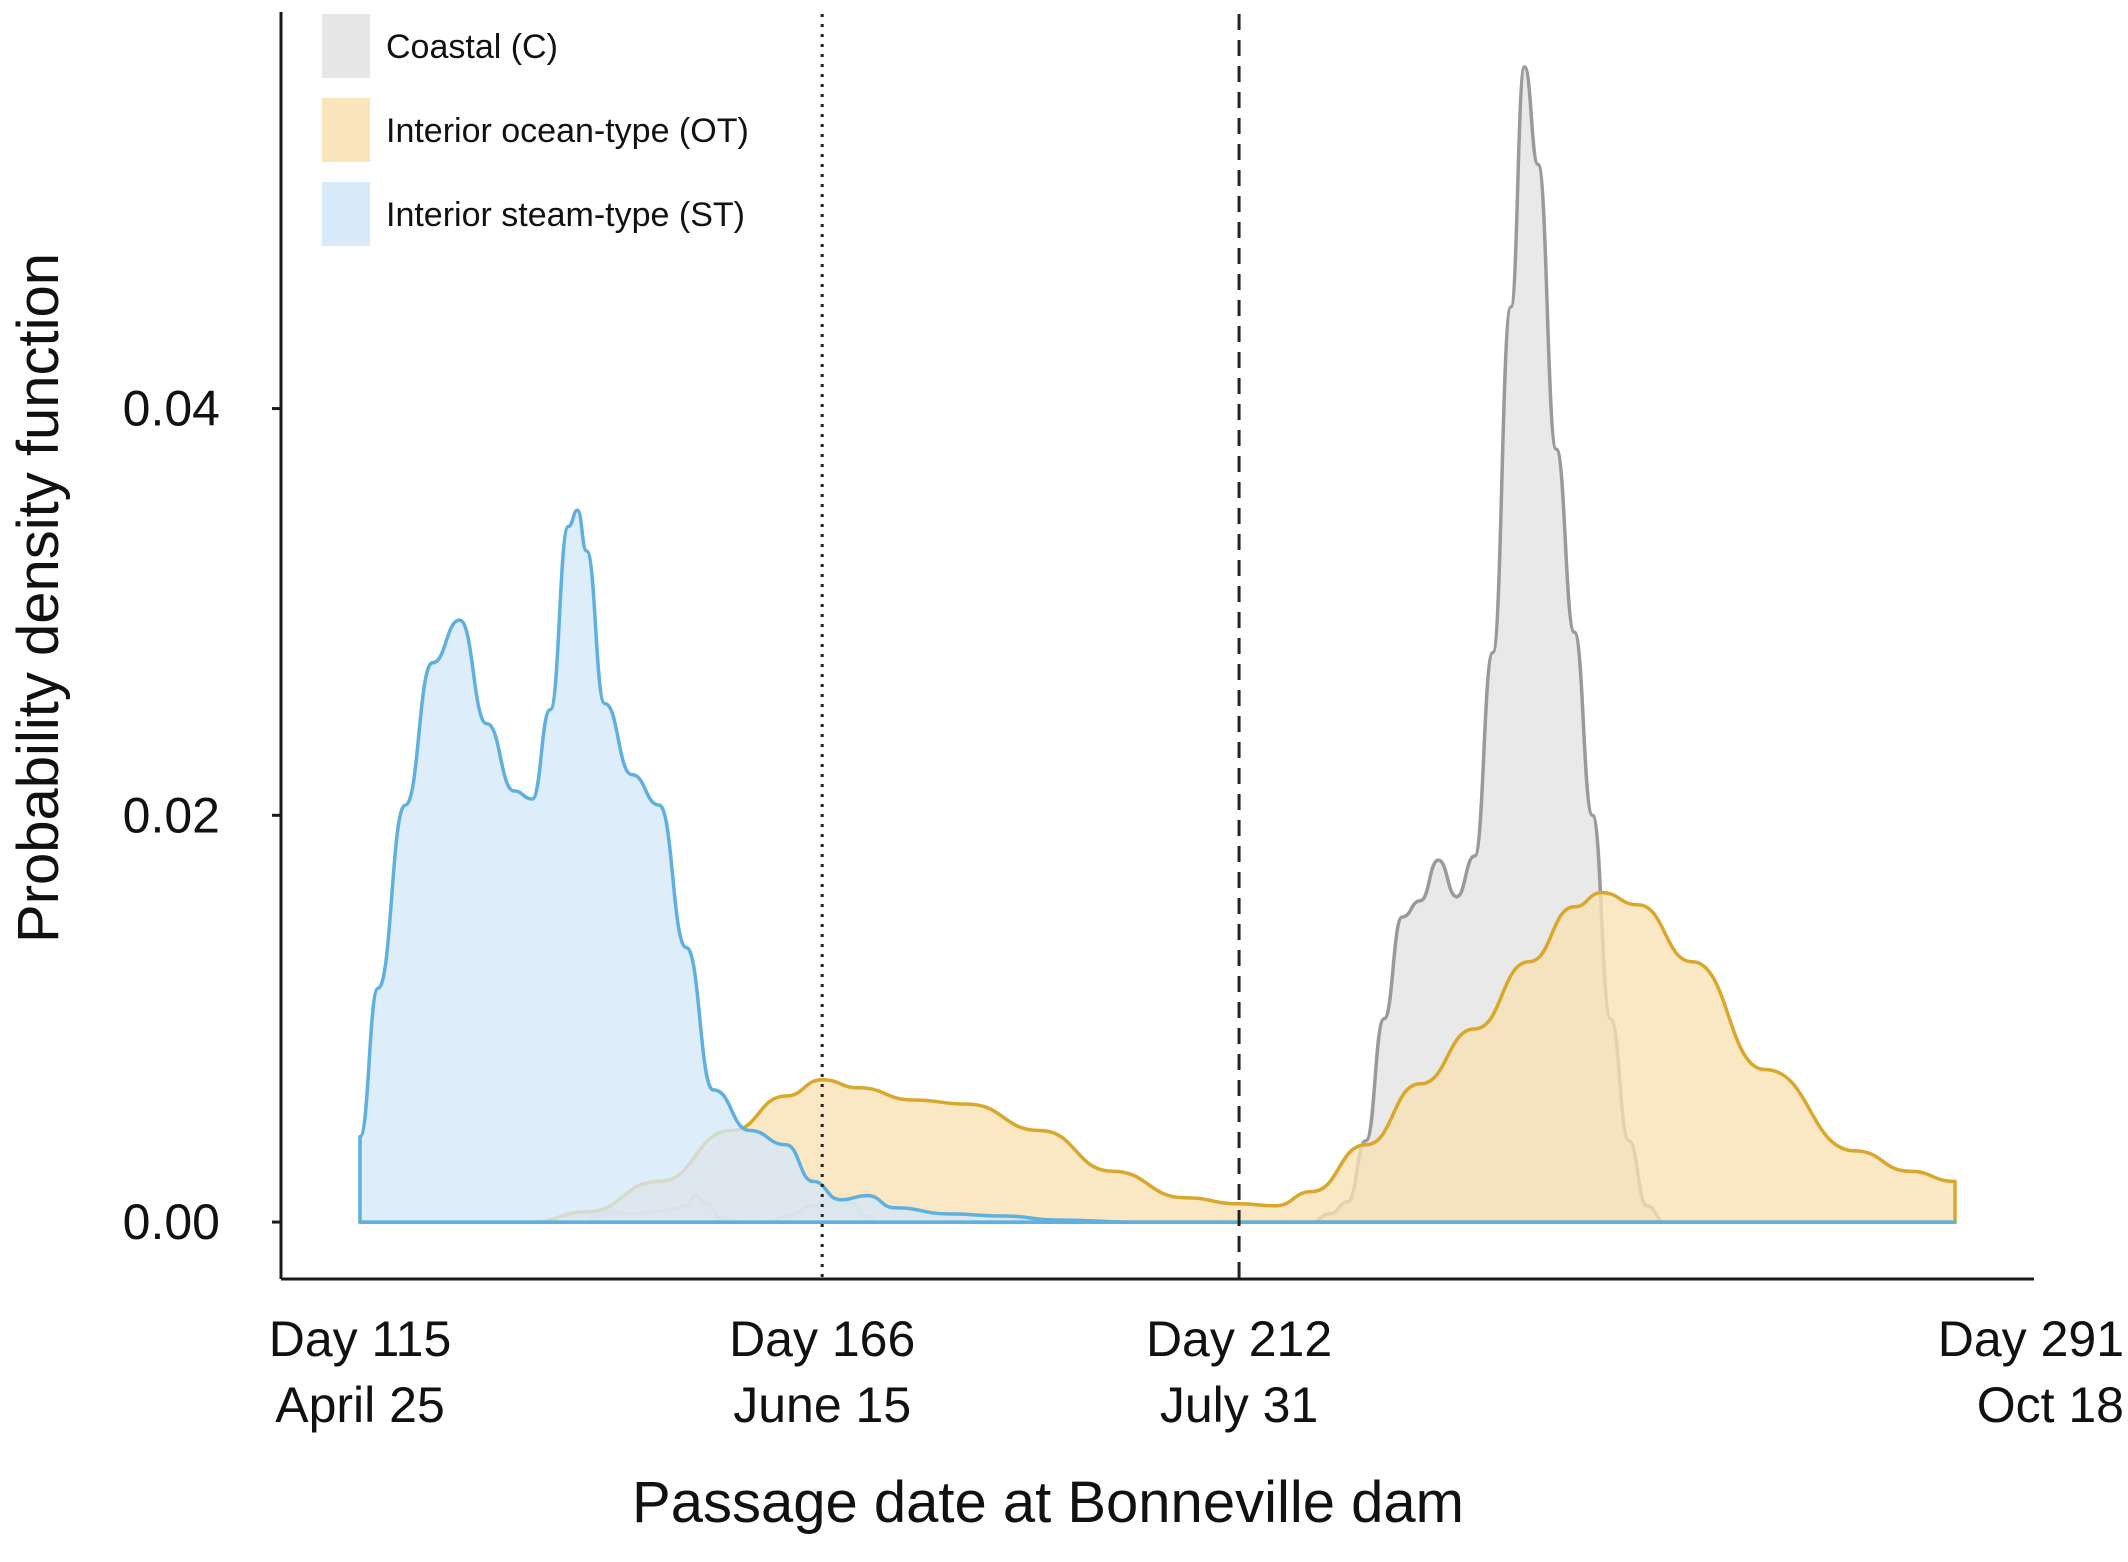 Image resolution: width=2128 pixels, height=1562 pixels. Describe the element at coordinates (346, 214) in the screenshot. I see `legend-swatch-interior-steam-type-st` at that location.